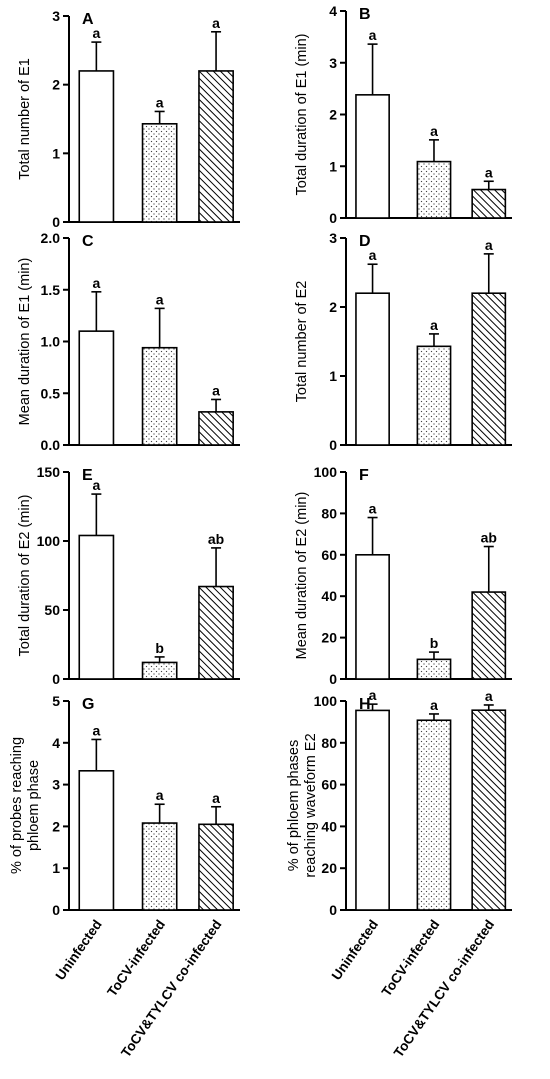 Image resolution: width=550 pixels, height=1079 pixels. I want to click on y-tick-label: 1.0, so click(51, 342).